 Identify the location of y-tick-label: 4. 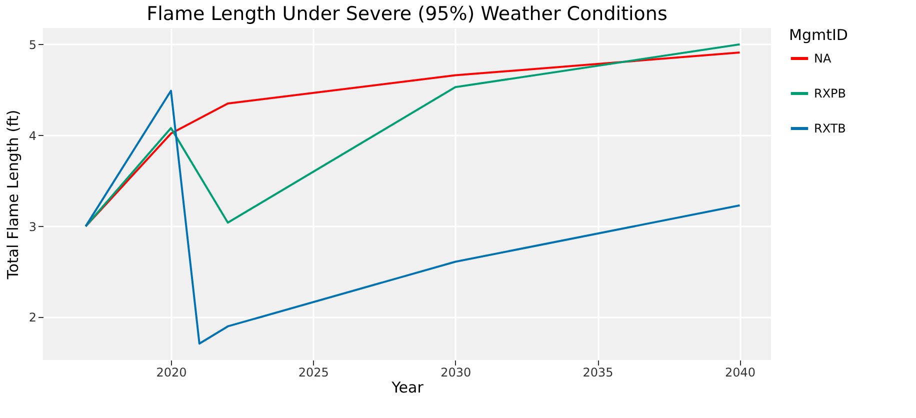
(32, 135).